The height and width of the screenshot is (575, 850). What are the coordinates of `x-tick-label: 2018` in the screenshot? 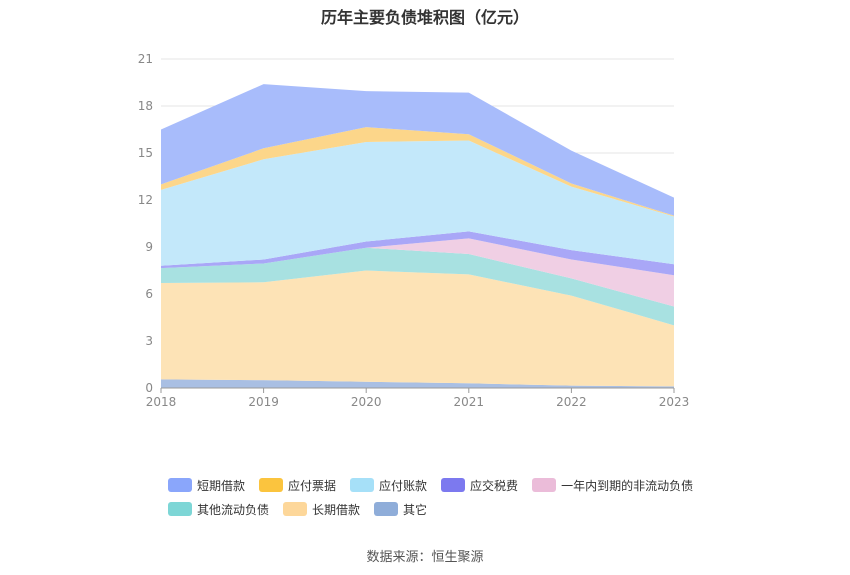 It's located at (161, 402).